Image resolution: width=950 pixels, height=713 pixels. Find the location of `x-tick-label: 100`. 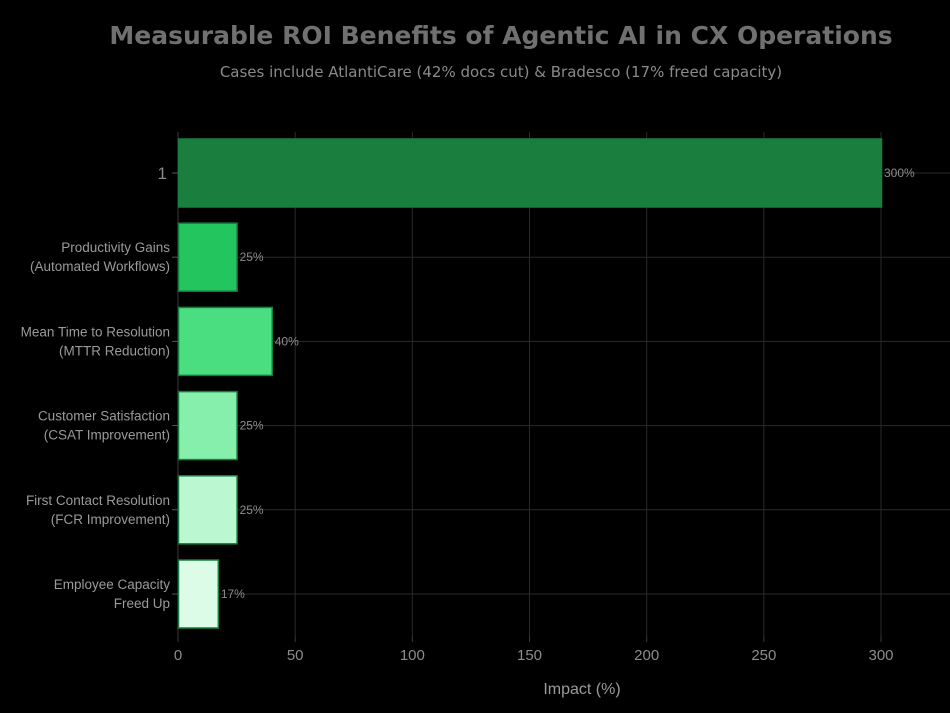

x-tick-label: 100 is located at coordinates (412, 655).